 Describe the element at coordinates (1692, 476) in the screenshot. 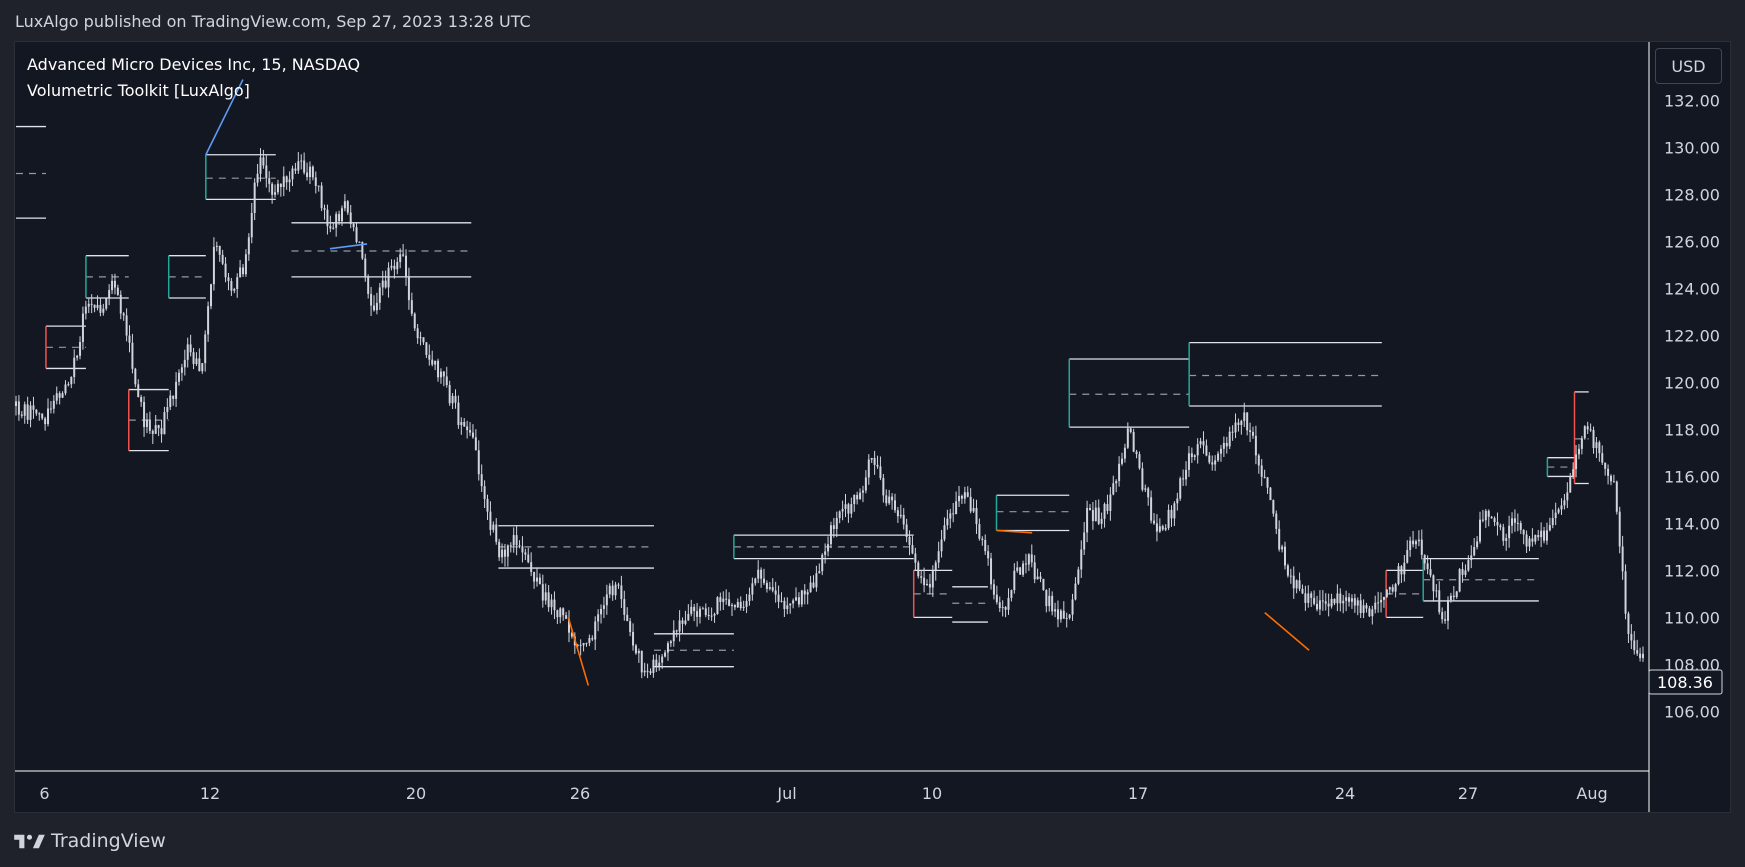

I see `price-tick-label: 116.00` at that location.